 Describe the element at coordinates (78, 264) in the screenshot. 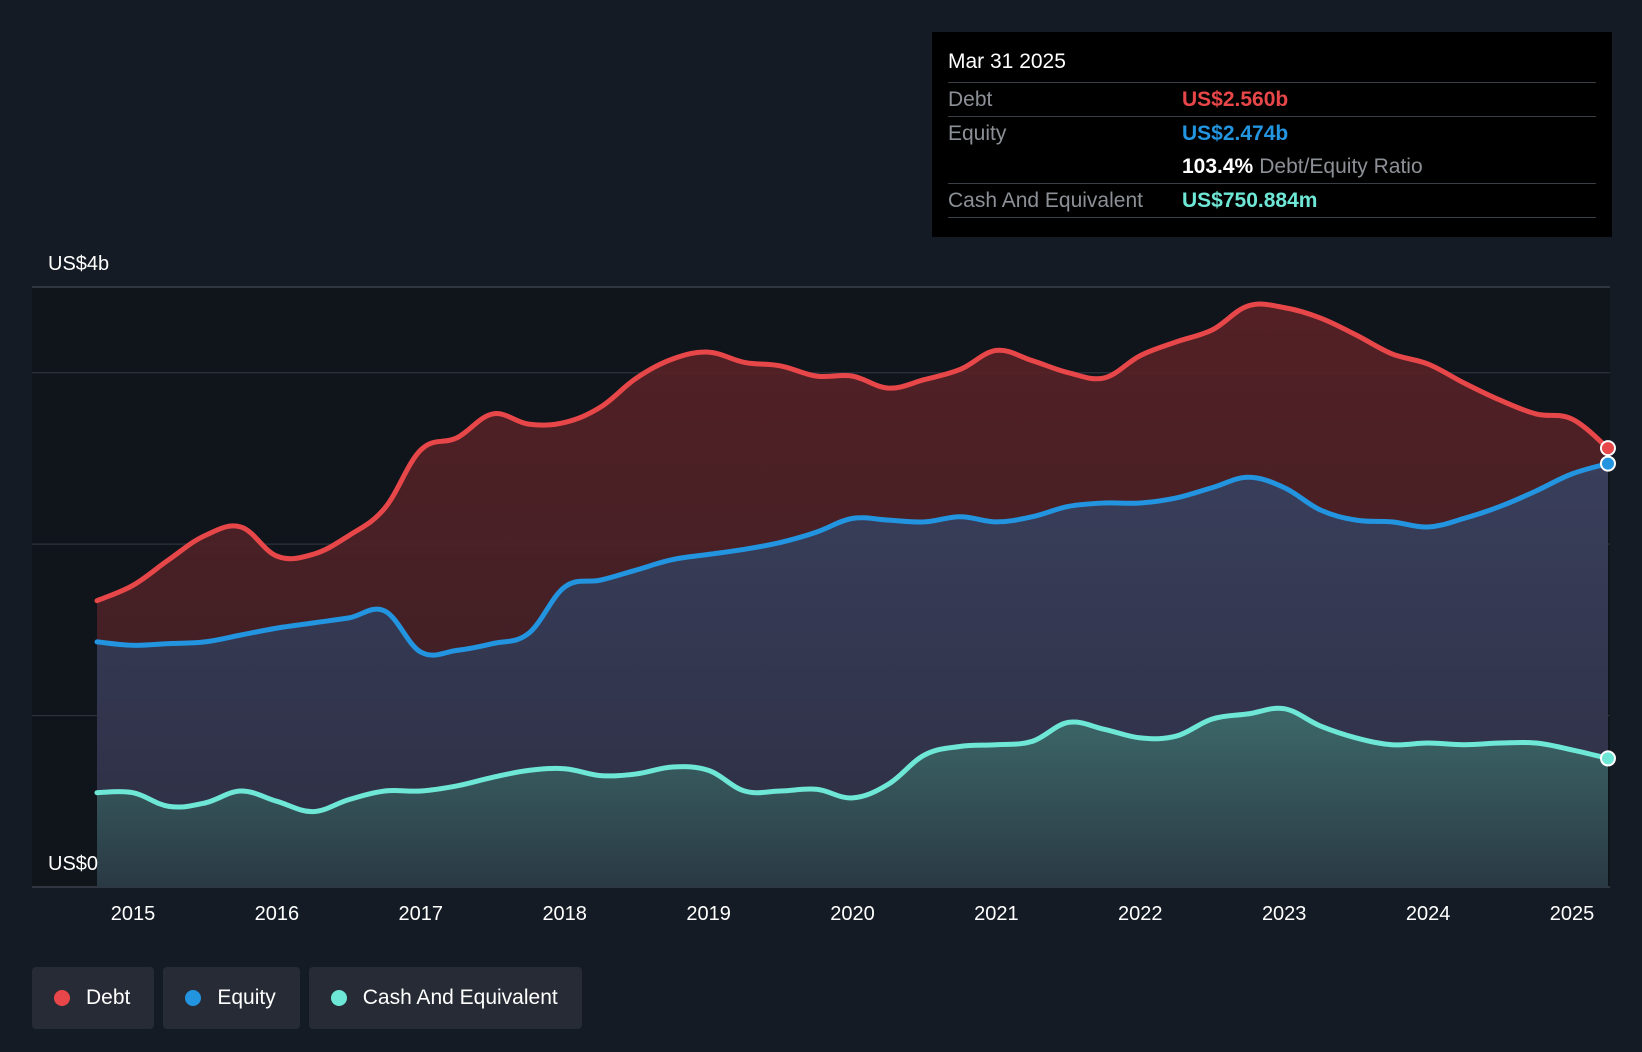

I see `y-tick-label: US$4b` at that location.